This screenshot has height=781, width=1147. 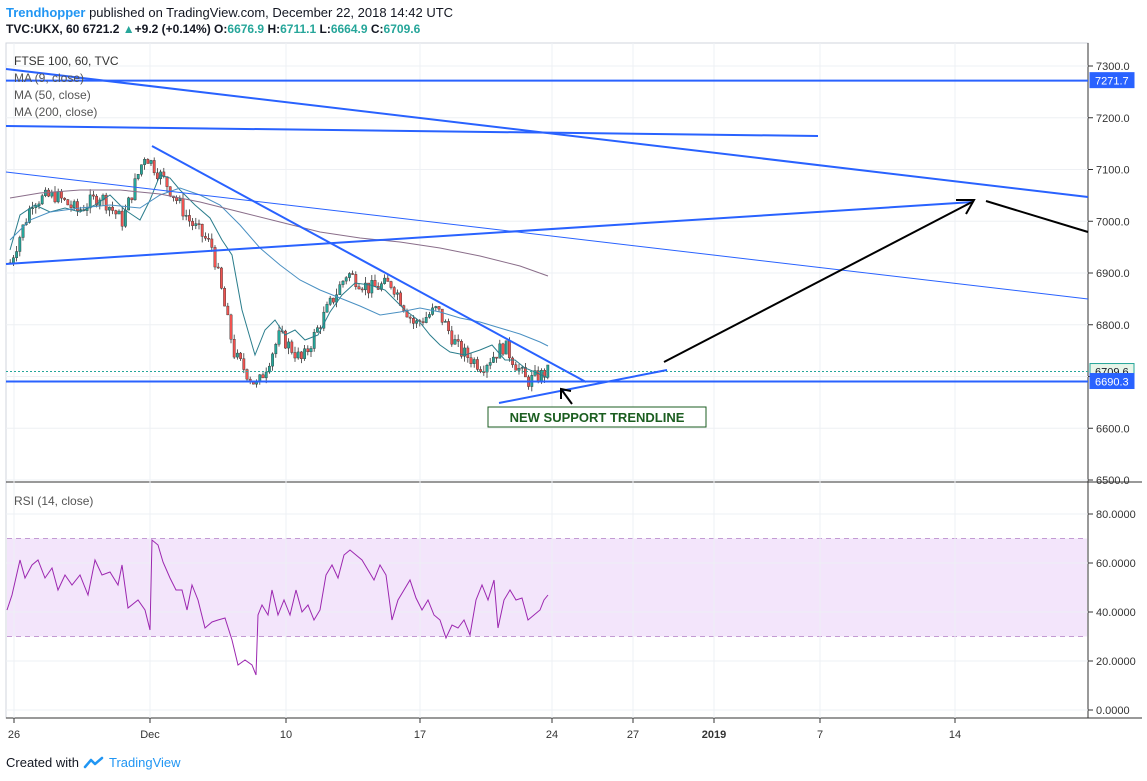 I want to click on footer: Created with TradingView, so click(x=93, y=762).